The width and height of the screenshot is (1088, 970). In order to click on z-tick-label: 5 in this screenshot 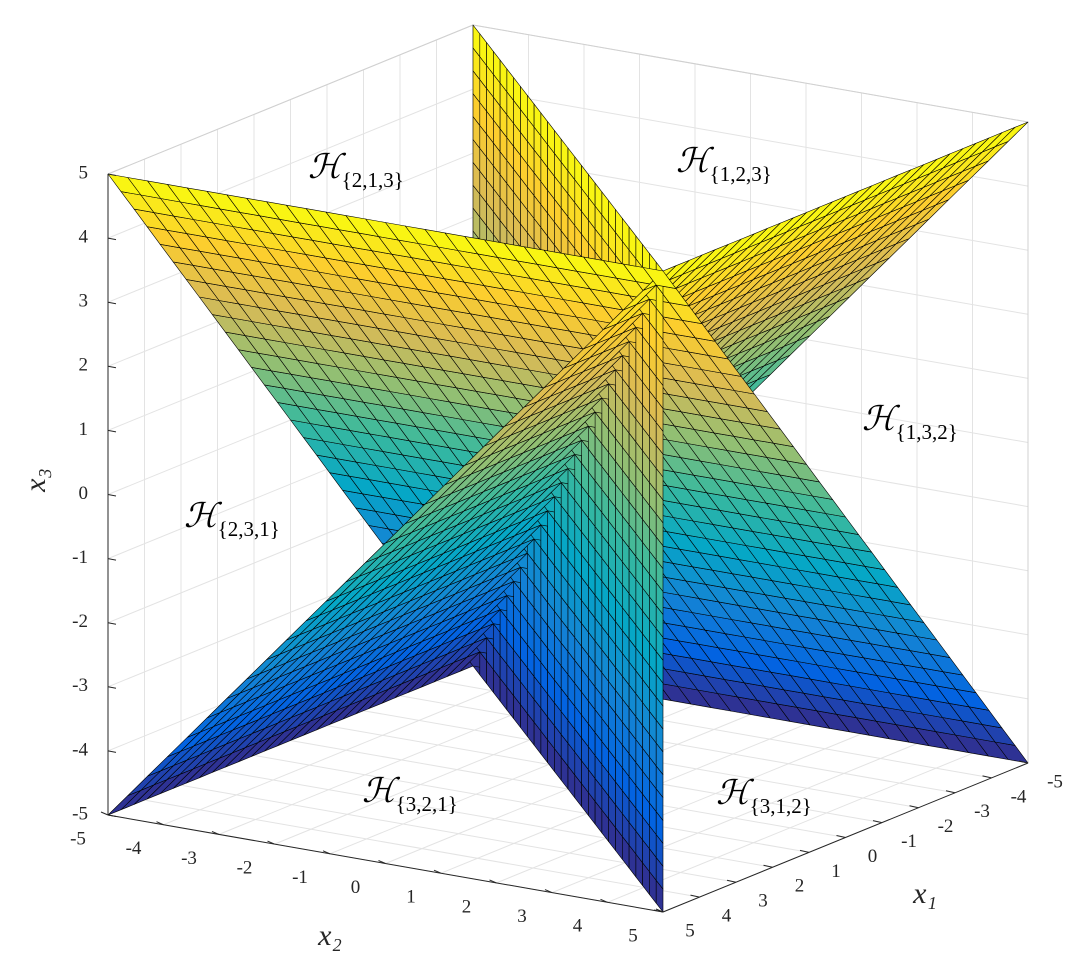, I will do `click(84, 172)`.